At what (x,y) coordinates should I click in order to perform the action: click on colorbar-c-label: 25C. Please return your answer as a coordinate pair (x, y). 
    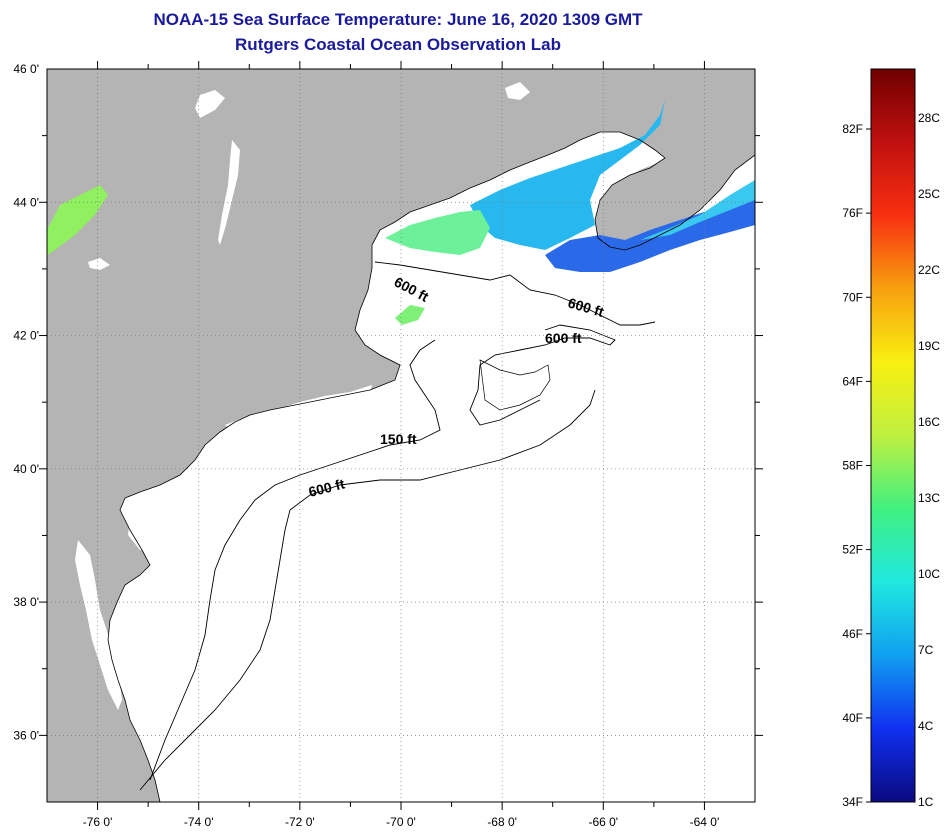
    Looking at the image, I should click on (929, 194).